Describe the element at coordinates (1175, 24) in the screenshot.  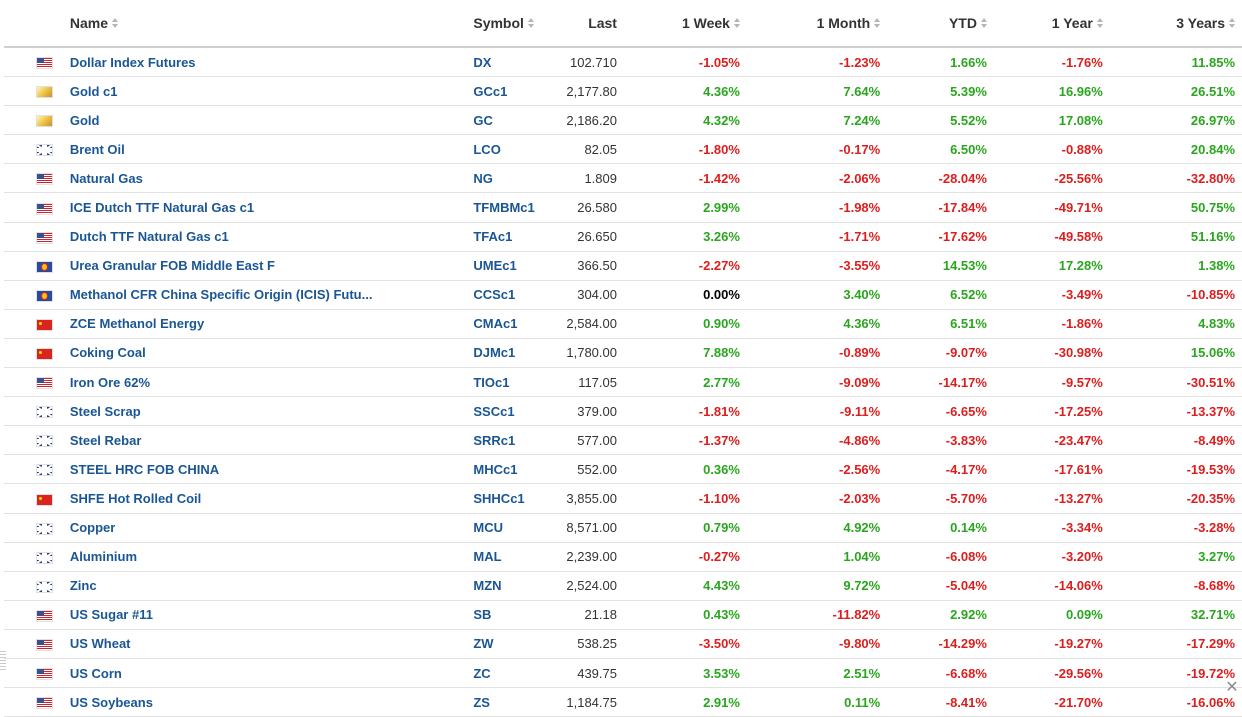
I see `header-3-years: 3 Years` at that location.